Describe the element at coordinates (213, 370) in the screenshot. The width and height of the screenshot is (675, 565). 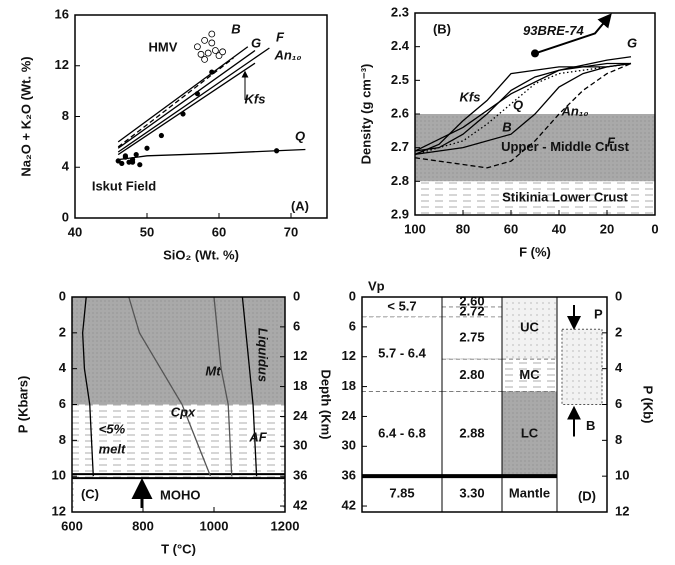
I see `series-label: Mt` at that location.